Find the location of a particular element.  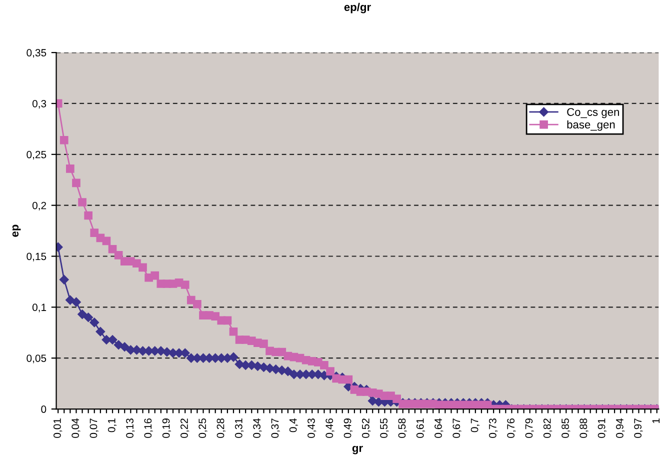

x-axis-title: gr is located at coordinates (357, 450).